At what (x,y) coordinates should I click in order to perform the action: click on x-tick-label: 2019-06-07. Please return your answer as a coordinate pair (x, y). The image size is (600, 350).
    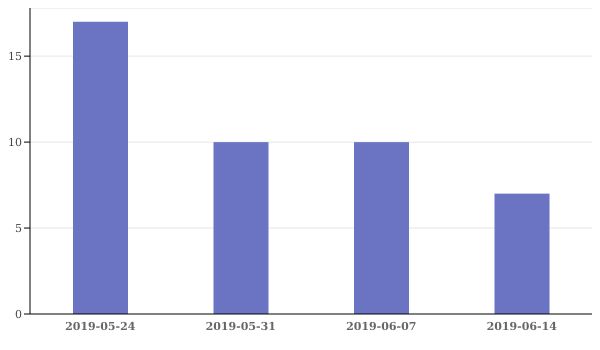
    Looking at the image, I should click on (381, 326).